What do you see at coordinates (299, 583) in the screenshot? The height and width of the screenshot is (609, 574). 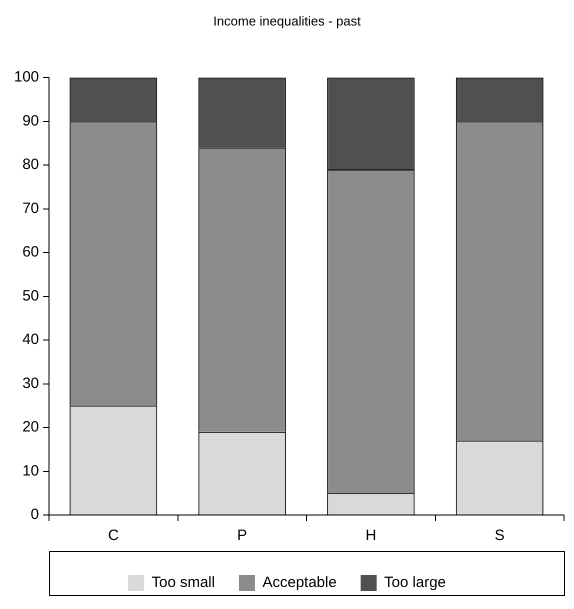 I see `legend-label: Acceptable` at bounding box center [299, 583].